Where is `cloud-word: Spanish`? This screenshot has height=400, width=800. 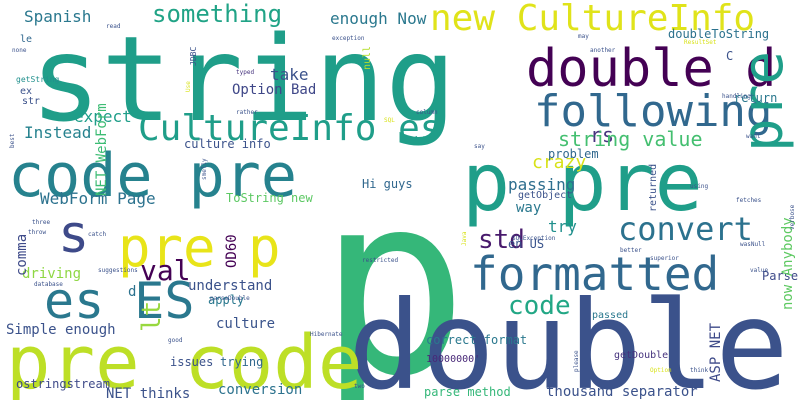 cloud-word: Spanish is located at coordinates (57, 16).